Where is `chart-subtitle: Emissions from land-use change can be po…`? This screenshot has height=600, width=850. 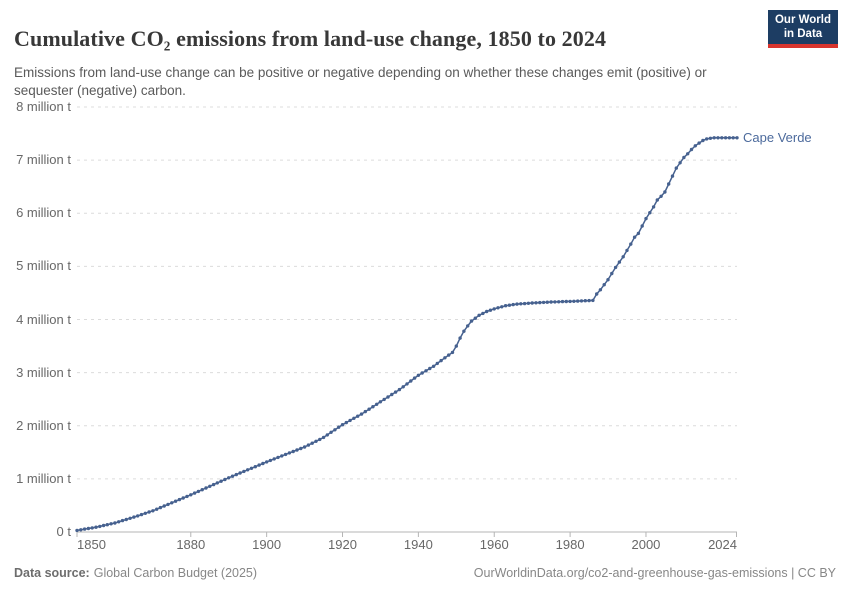 chart-subtitle: Emissions from land-use change can be po… is located at coordinates (360, 81).